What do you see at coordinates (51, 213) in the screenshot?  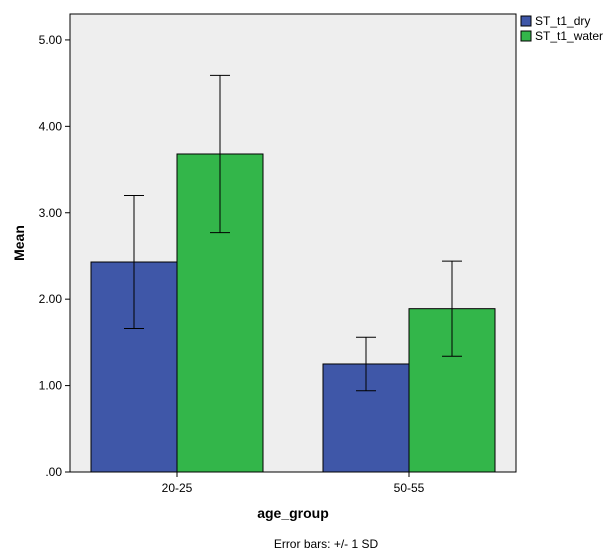 I see `y-tick-label: 3.00` at bounding box center [51, 213].